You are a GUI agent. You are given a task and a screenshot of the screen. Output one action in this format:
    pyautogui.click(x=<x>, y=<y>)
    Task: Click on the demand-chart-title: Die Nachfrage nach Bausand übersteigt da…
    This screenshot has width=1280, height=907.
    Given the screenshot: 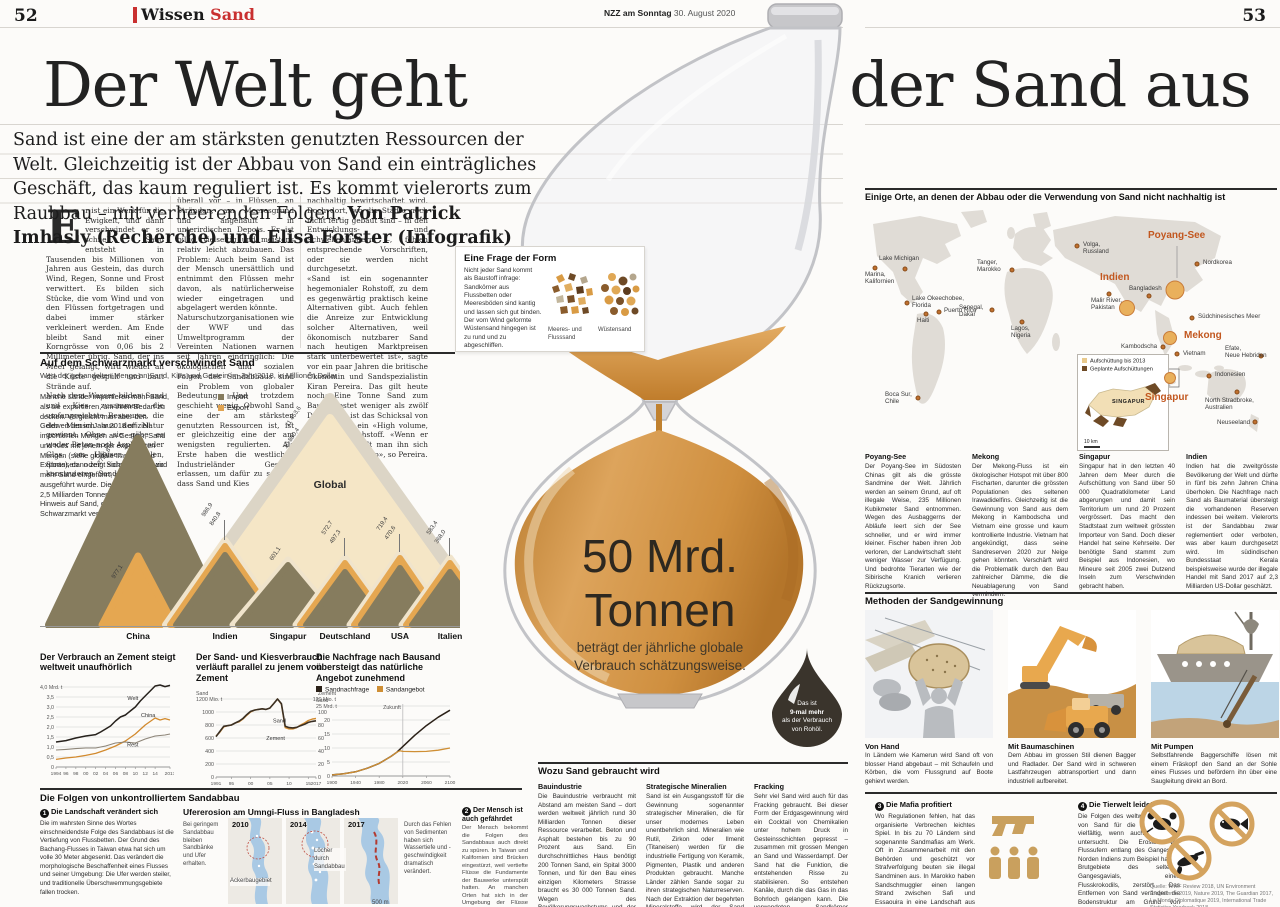 What is the action you would take?
    pyautogui.click(x=378, y=667)
    